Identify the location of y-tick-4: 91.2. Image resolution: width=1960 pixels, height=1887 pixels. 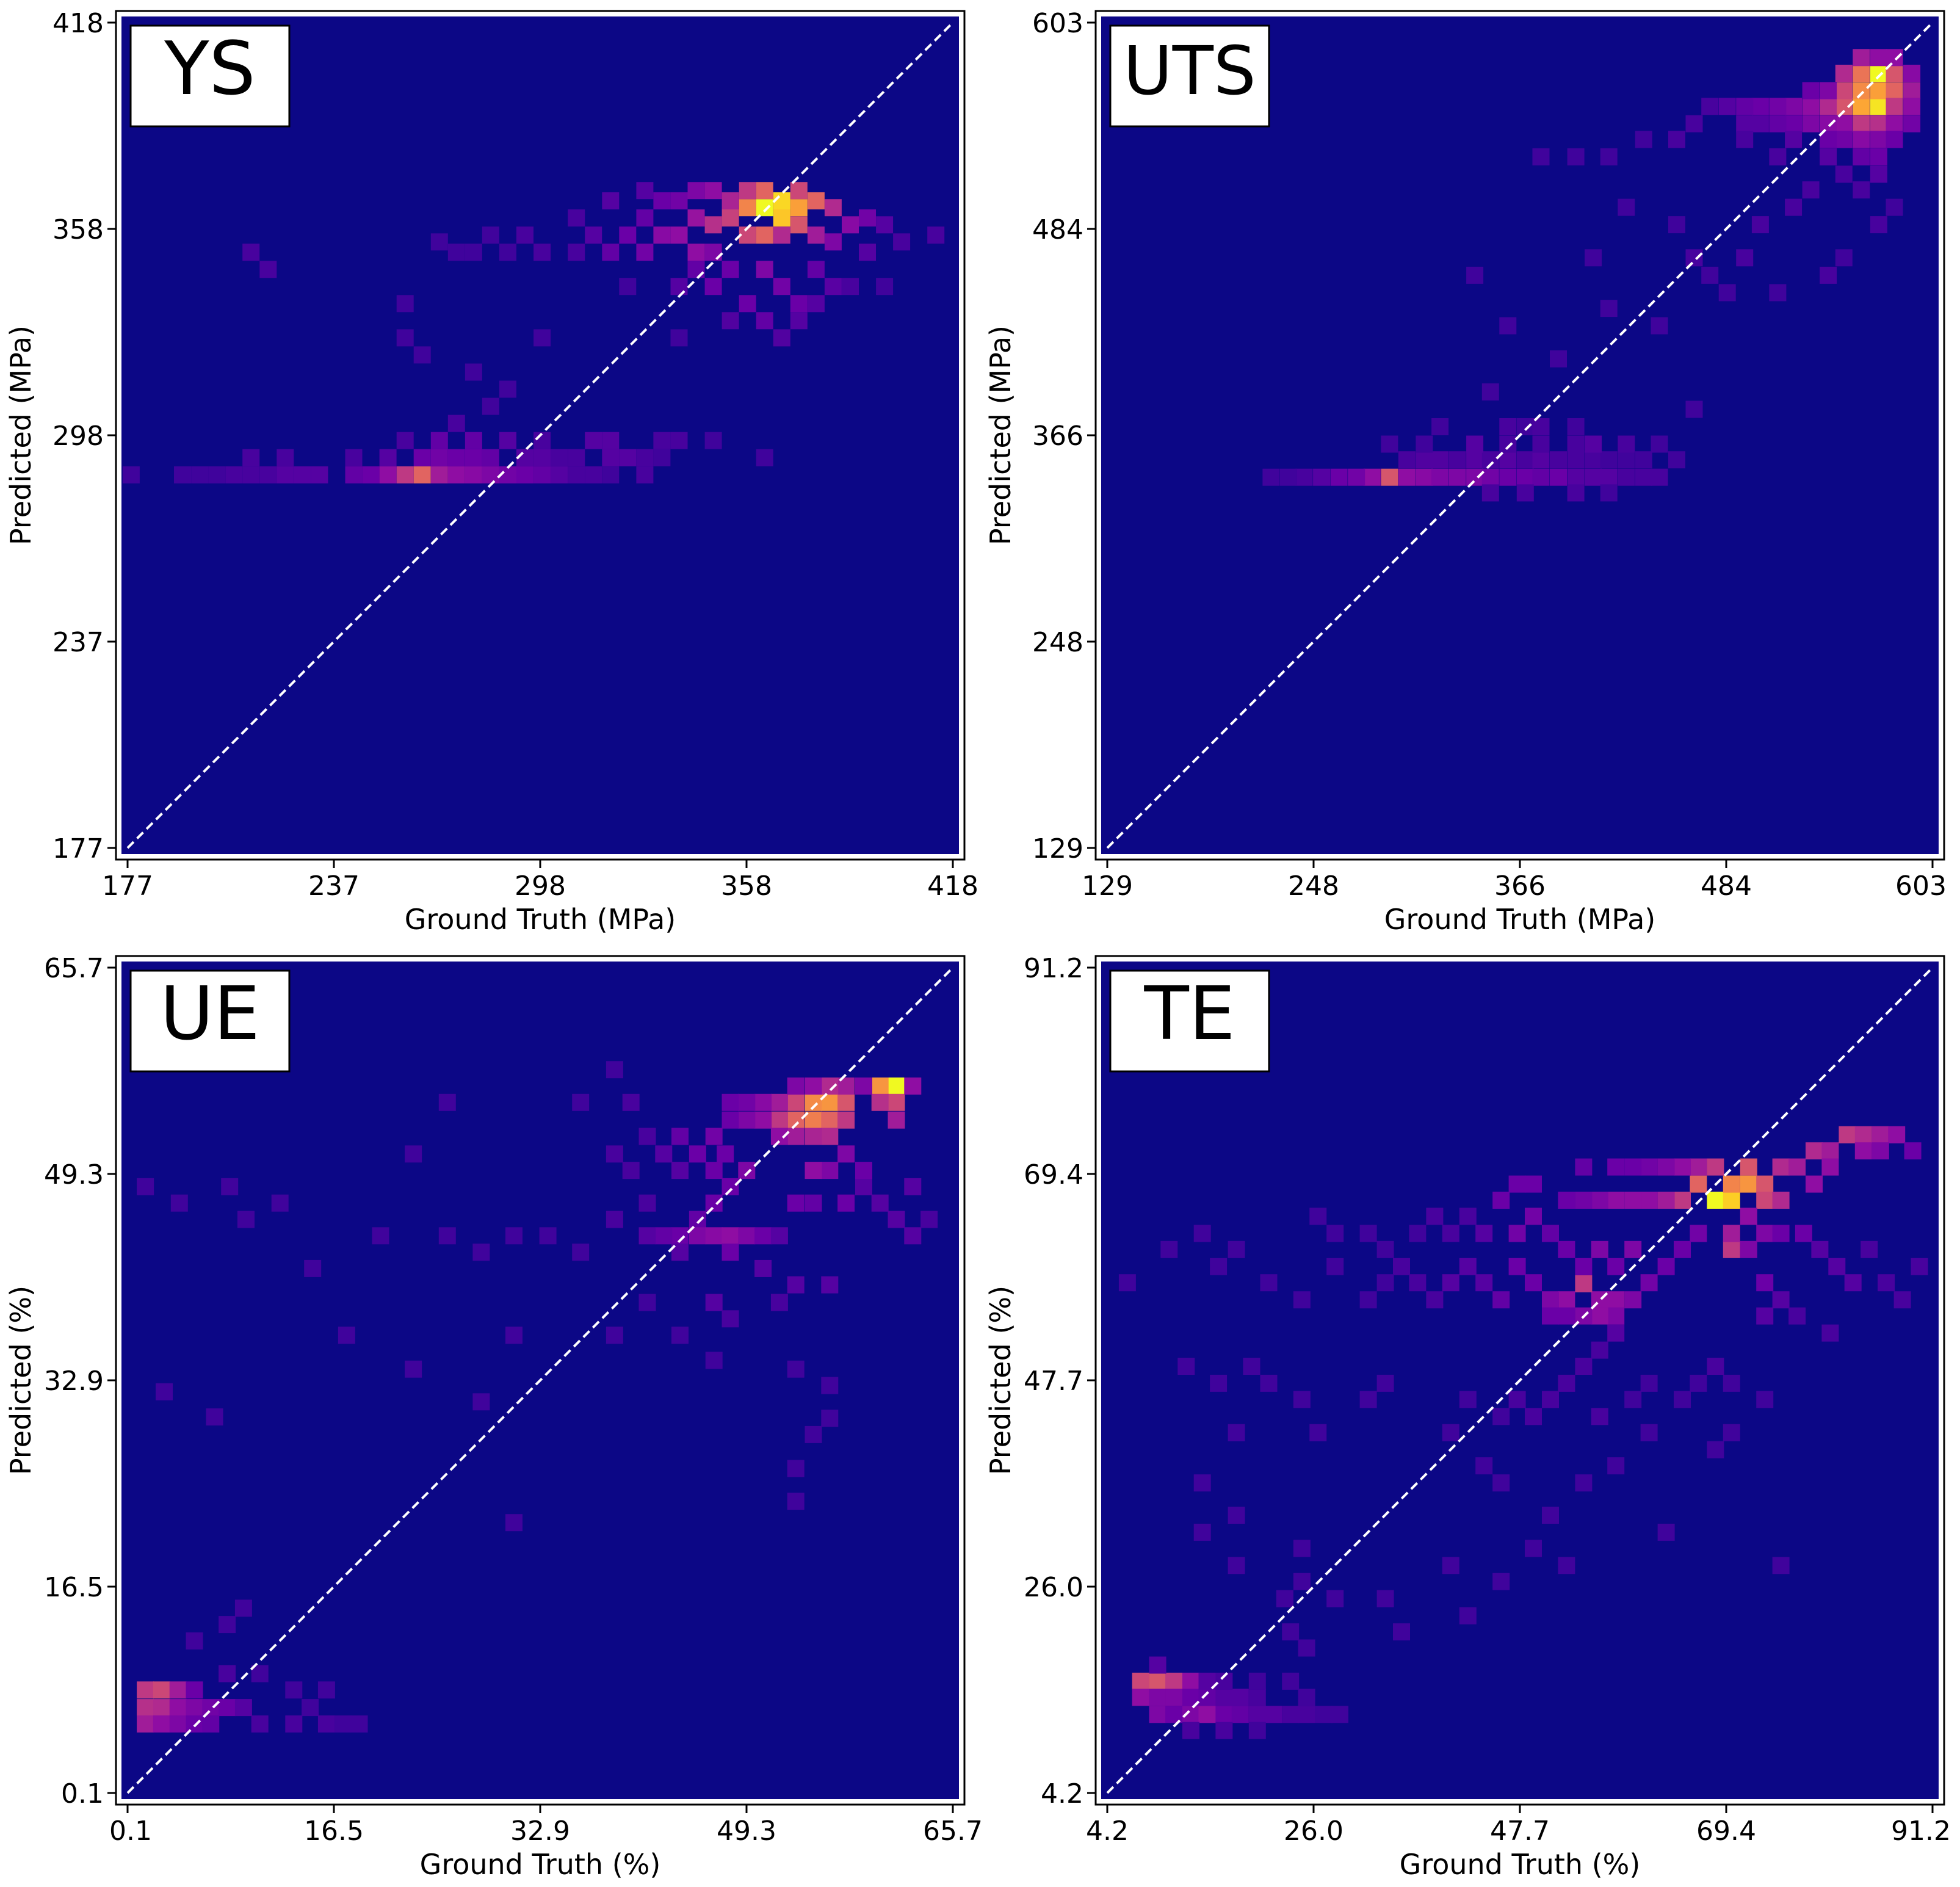
(1060, 968).